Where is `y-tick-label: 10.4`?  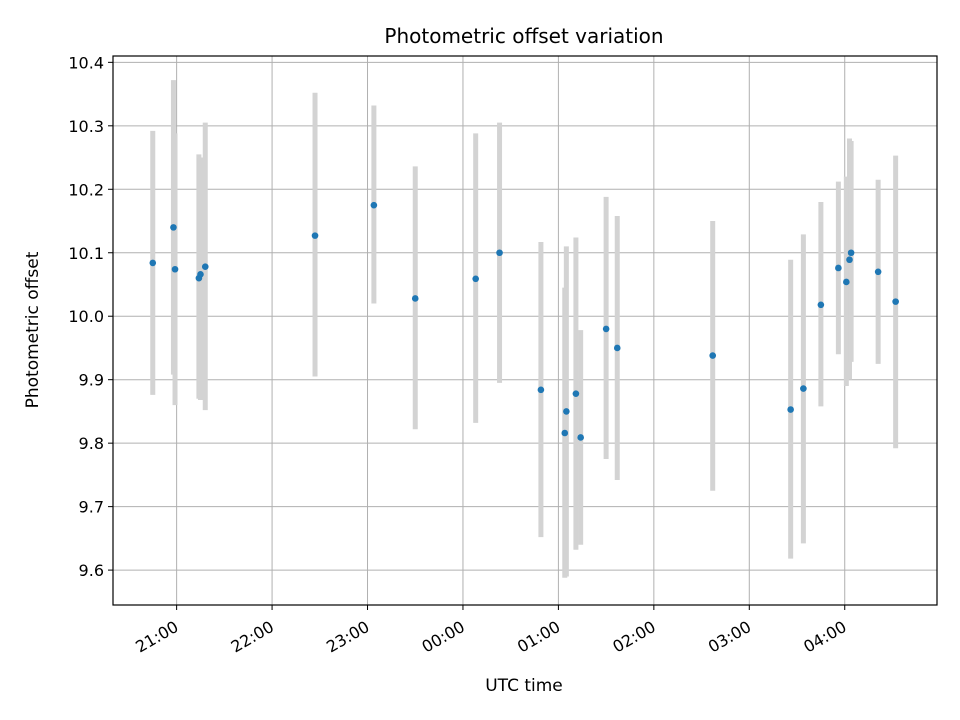 y-tick-label: 10.4 is located at coordinates (86, 62).